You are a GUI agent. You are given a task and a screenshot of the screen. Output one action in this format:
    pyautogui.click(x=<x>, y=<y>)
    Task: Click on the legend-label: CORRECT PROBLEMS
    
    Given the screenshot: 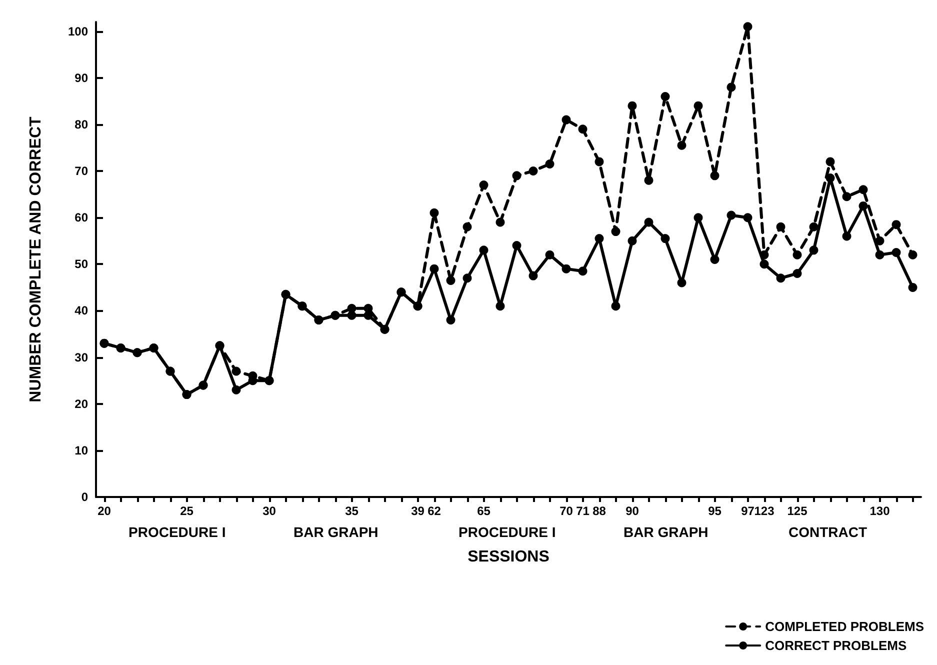 What is the action you would take?
    pyautogui.click(x=836, y=645)
    